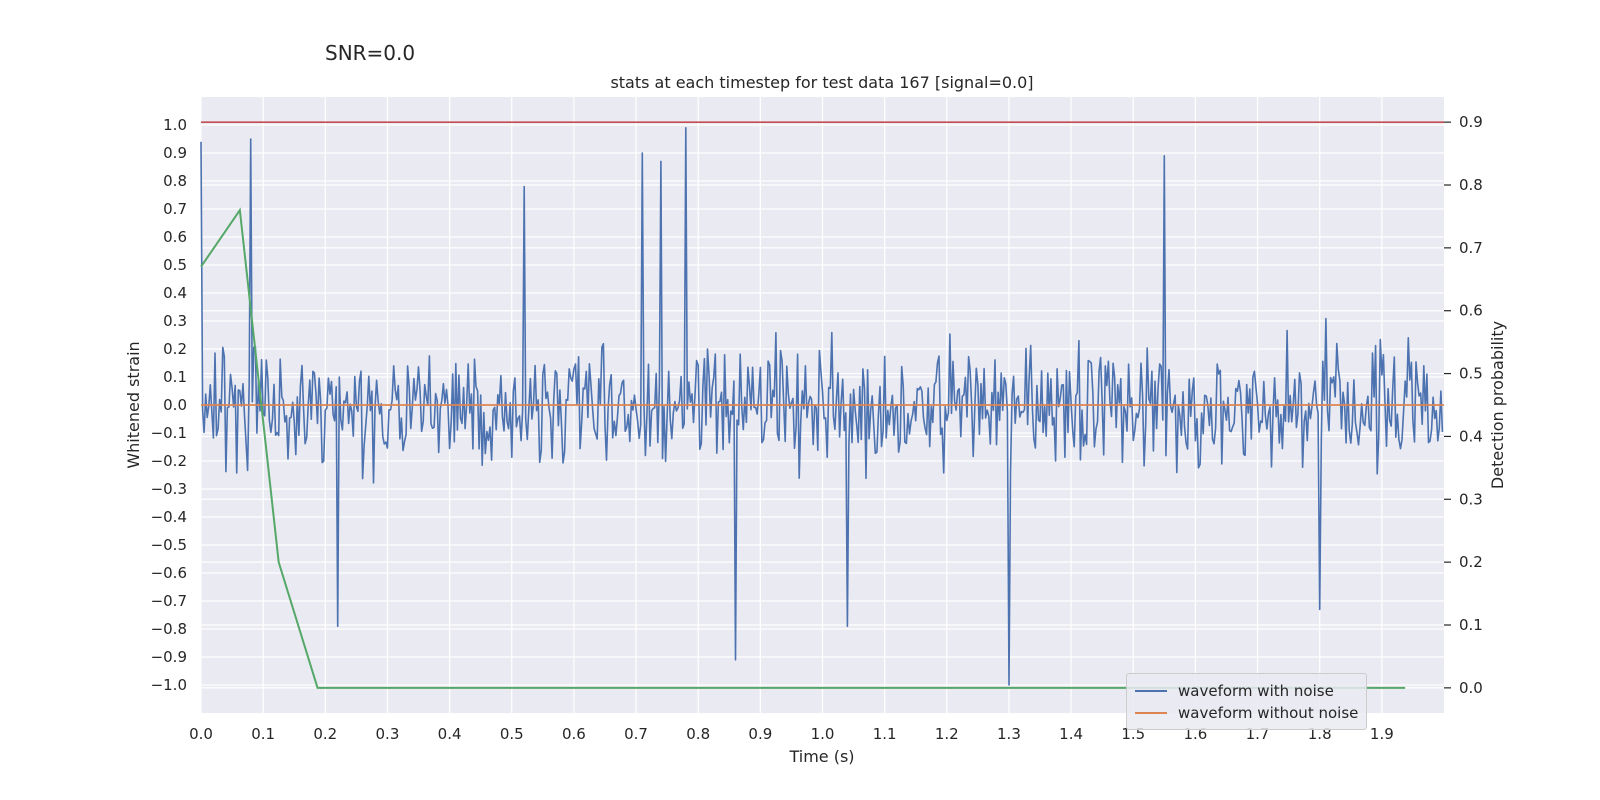  I want to click on x-tick-label: 1.9, so click(1382, 734).